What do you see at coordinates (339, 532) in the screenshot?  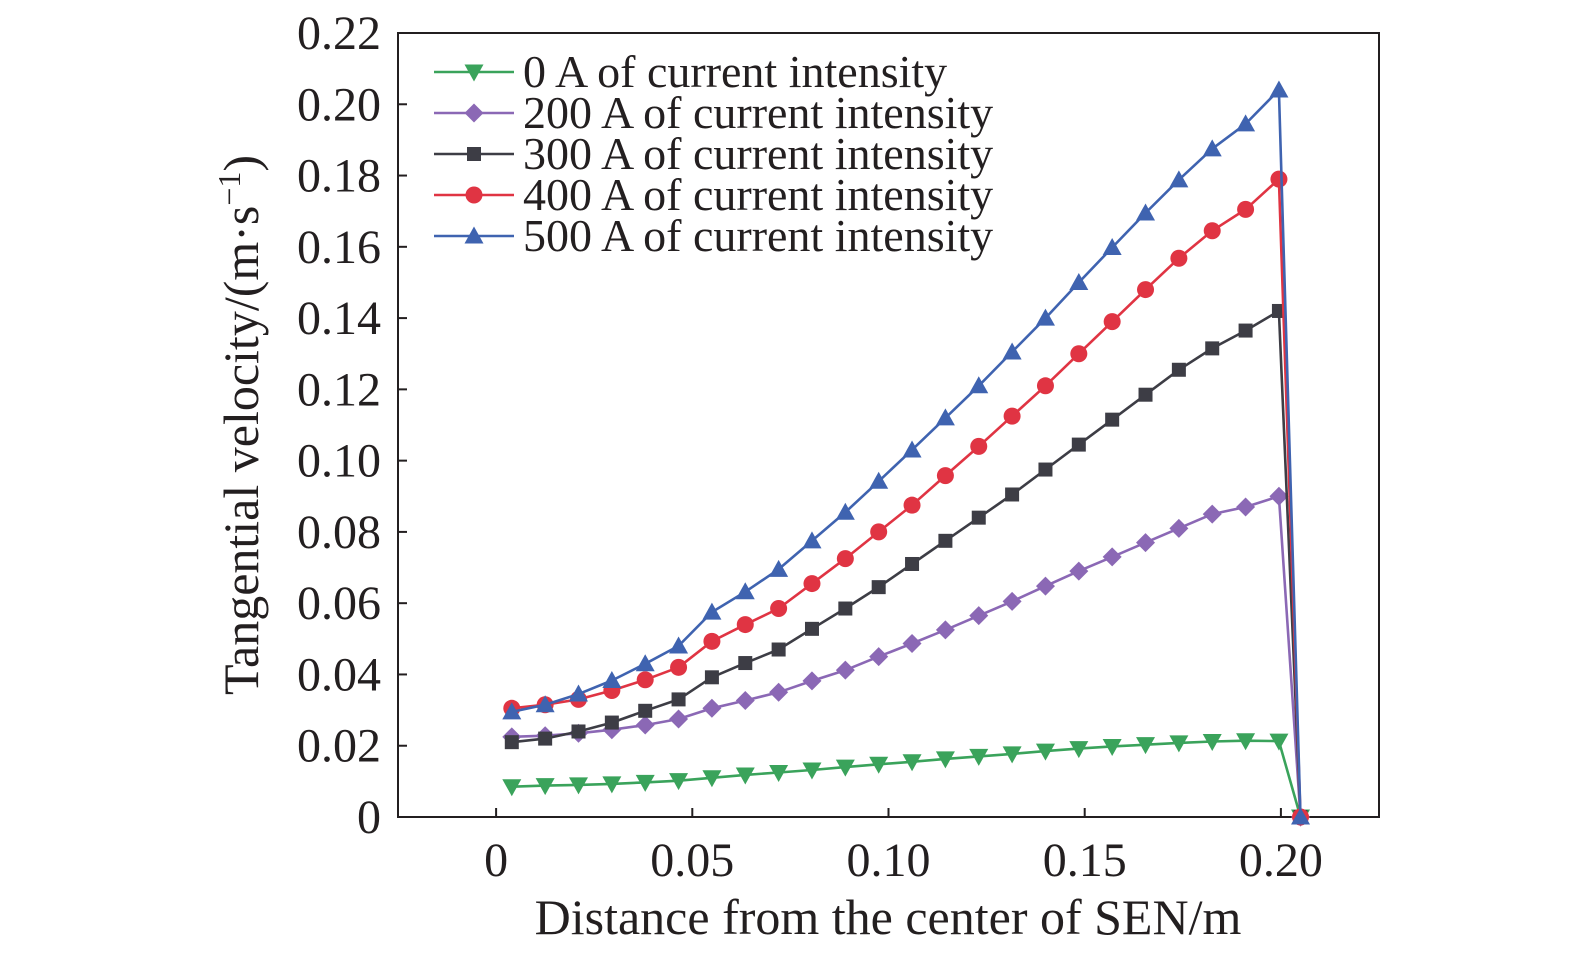 I see `y-tick-label: 0.08` at bounding box center [339, 532].